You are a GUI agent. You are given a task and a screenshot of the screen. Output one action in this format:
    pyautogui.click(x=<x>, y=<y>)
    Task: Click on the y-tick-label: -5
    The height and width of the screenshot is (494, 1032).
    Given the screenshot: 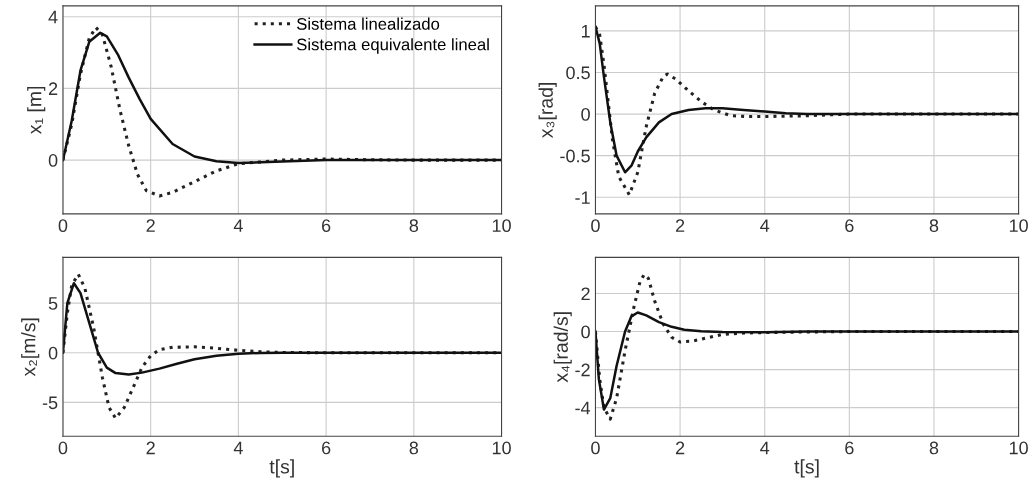 What is the action you would take?
    pyautogui.click(x=50, y=403)
    